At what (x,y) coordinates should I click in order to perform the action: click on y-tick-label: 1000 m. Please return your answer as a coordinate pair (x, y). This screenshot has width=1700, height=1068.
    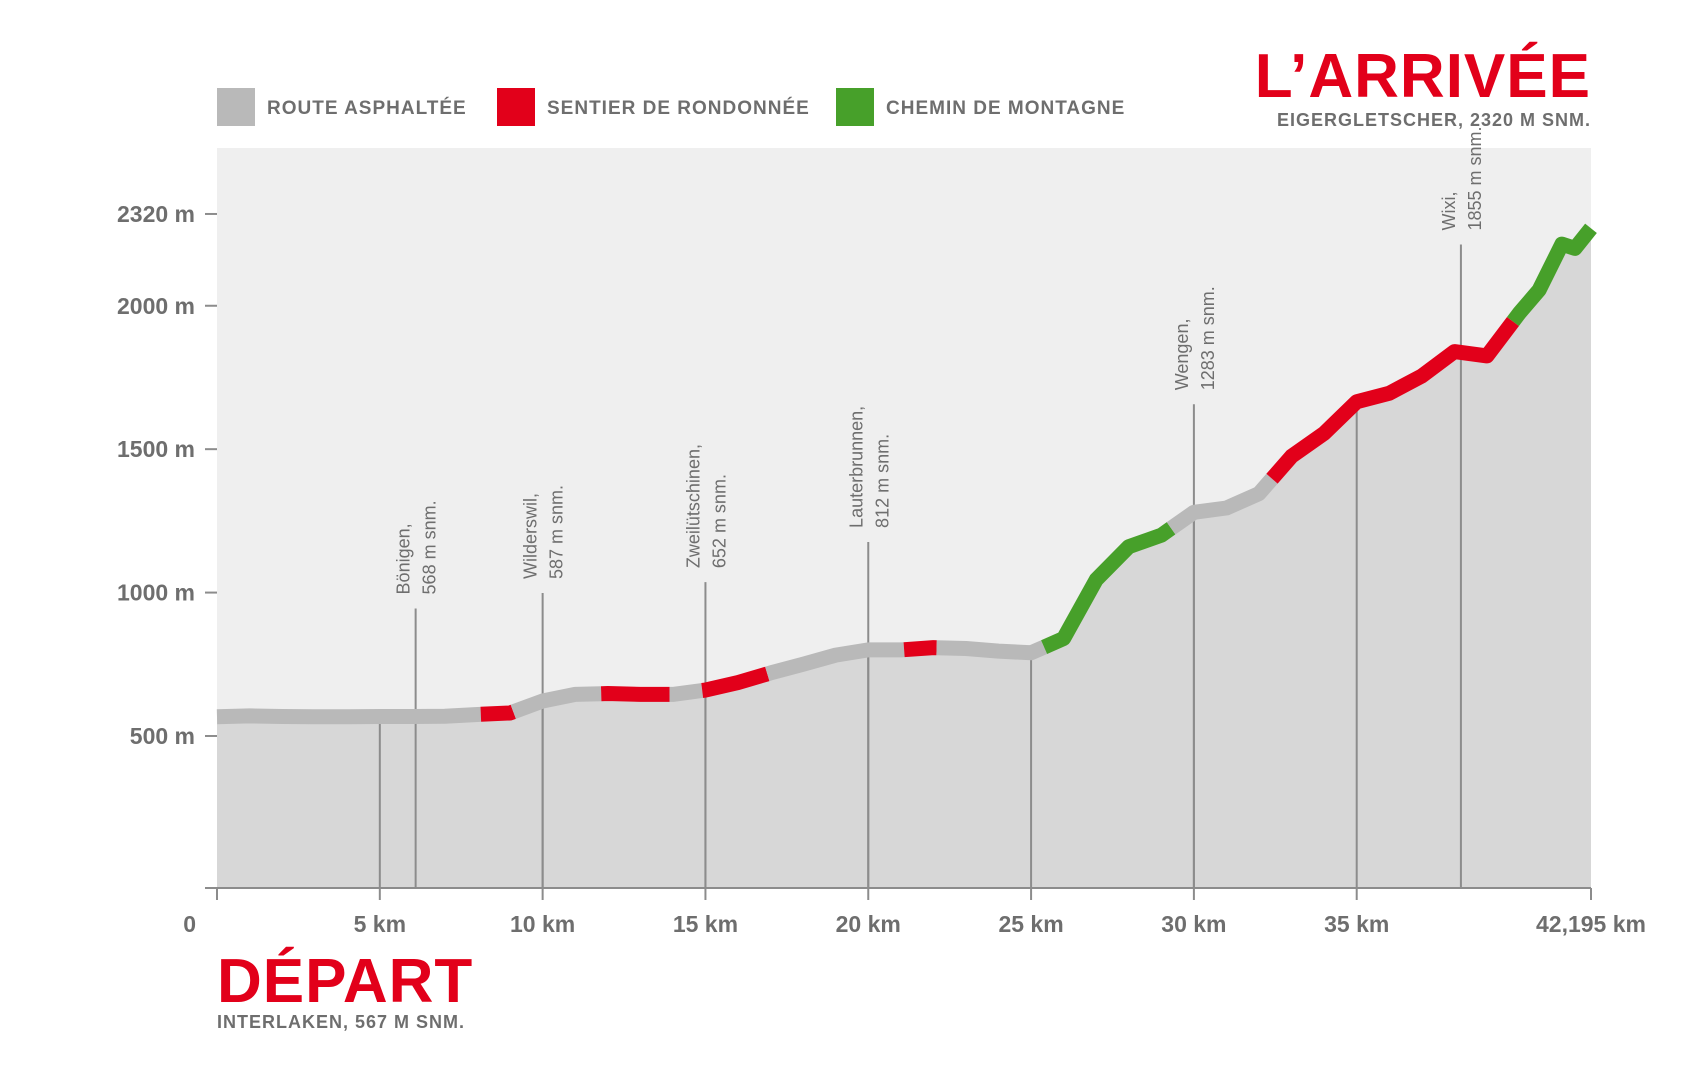
    Looking at the image, I should click on (156, 593).